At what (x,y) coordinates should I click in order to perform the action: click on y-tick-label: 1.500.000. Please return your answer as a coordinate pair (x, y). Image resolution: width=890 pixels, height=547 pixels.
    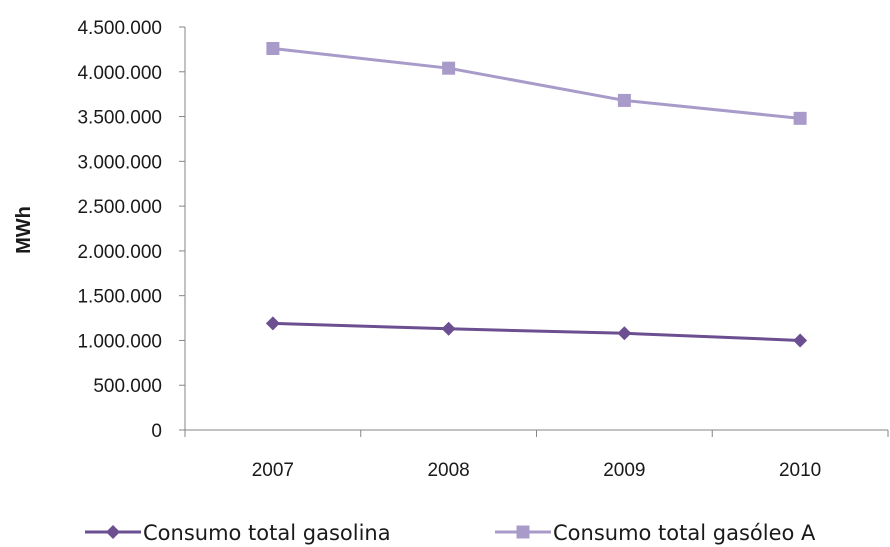
    Looking at the image, I should click on (119, 297).